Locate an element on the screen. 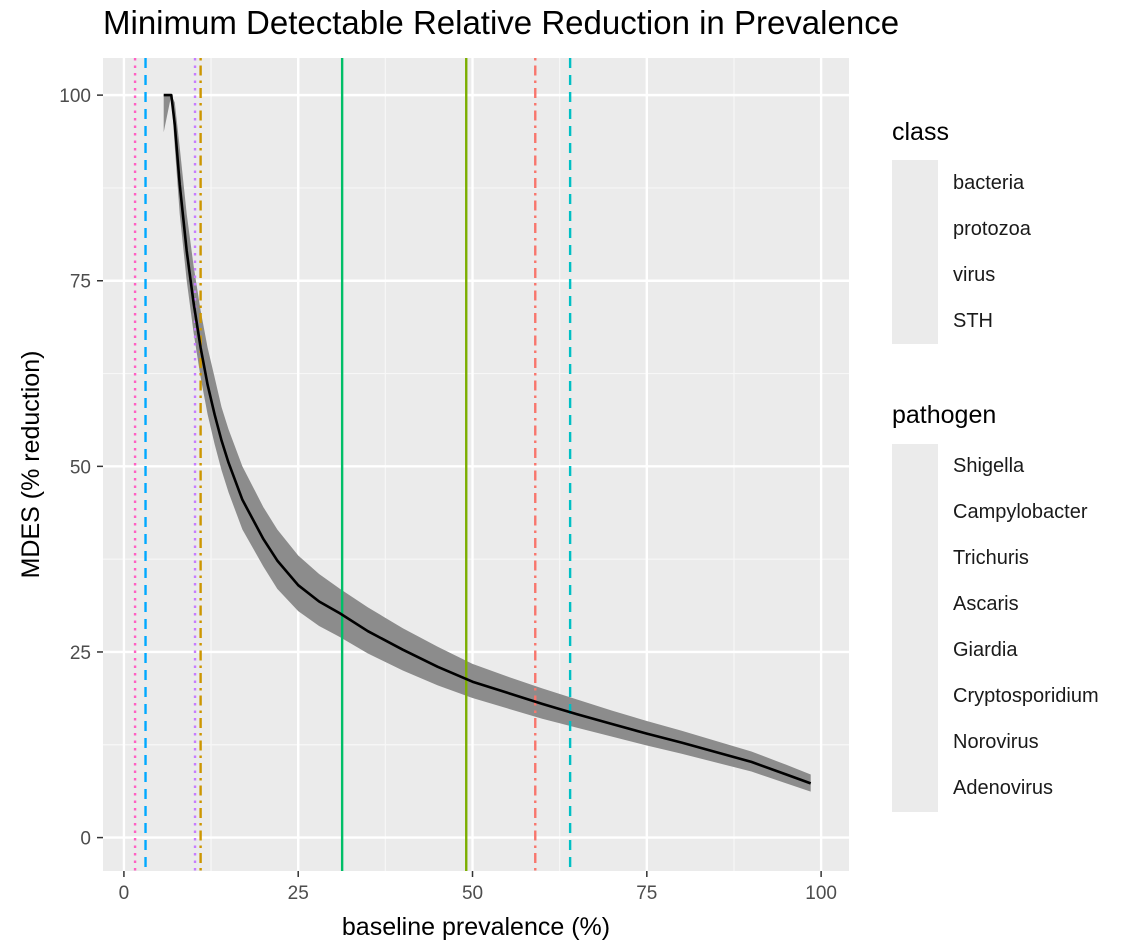 The width and height of the screenshot is (1124, 940). x-axis-title: baseline prevalence (%) is located at coordinates (476, 926).